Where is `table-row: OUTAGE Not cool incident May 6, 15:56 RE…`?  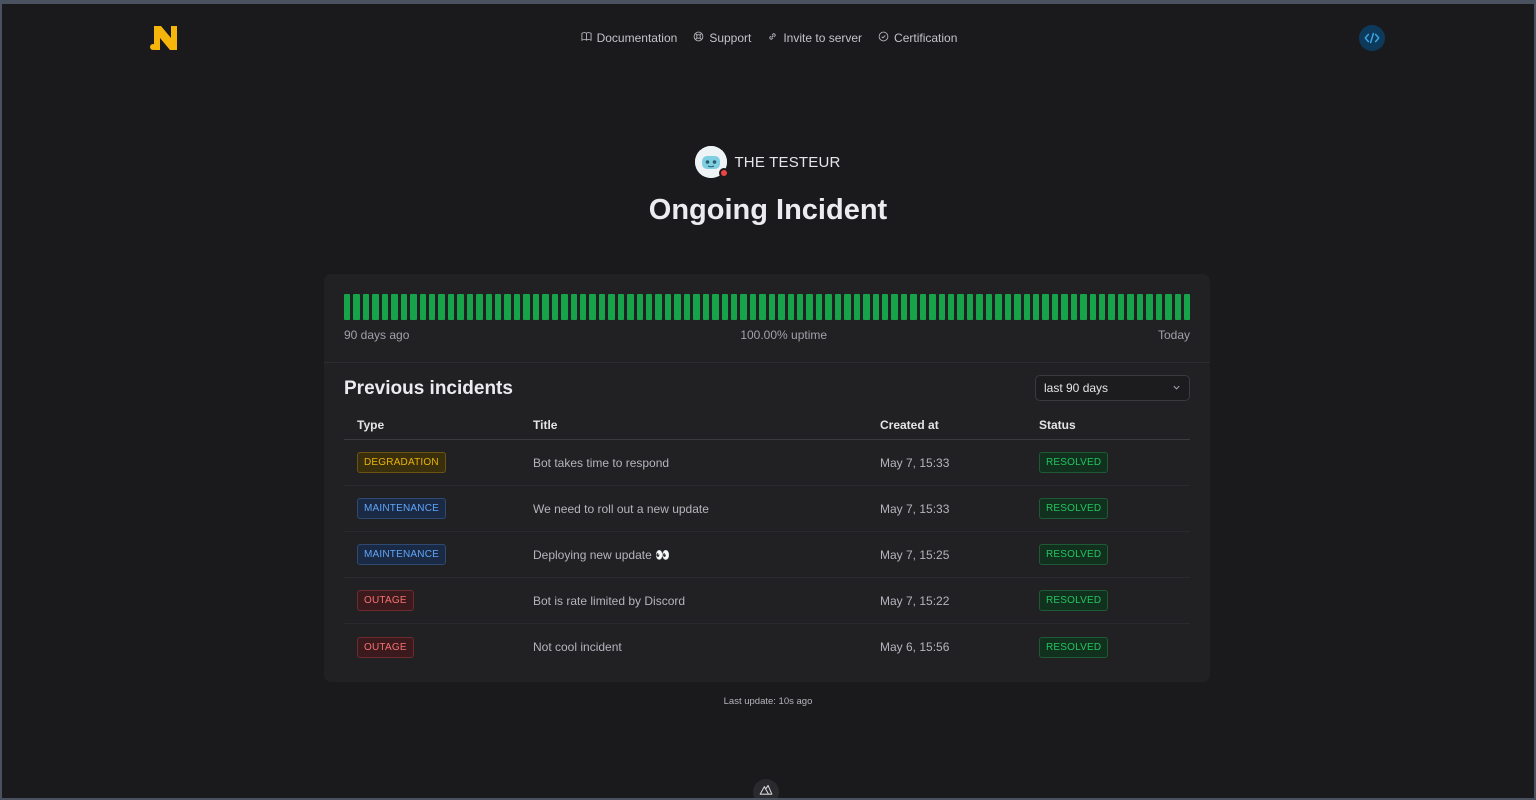
table-row: OUTAGE Not cool incident May 6, 15:56 RE… is located at coordinates (767, 647).